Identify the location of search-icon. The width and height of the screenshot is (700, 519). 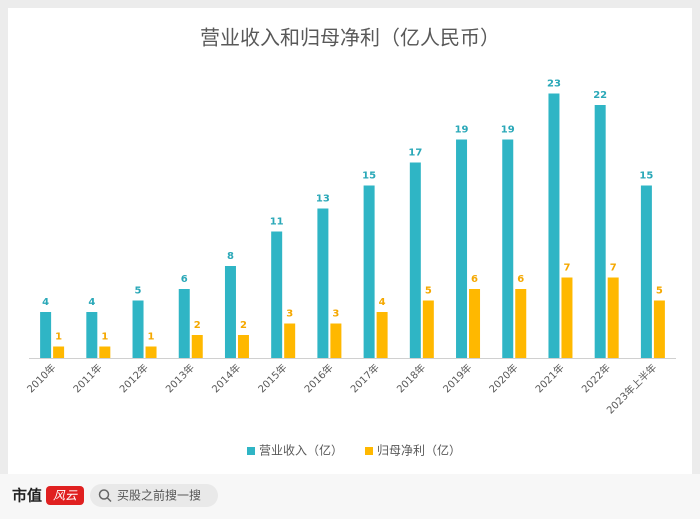
(104, 494).